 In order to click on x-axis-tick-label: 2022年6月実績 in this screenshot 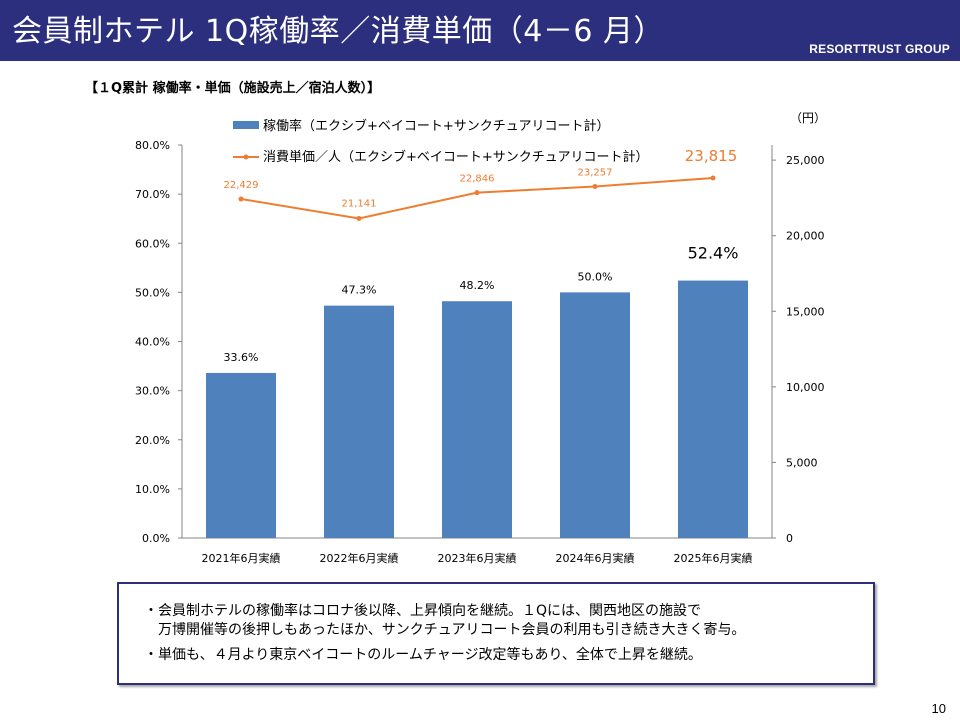, I will do `click(359, 558)`.